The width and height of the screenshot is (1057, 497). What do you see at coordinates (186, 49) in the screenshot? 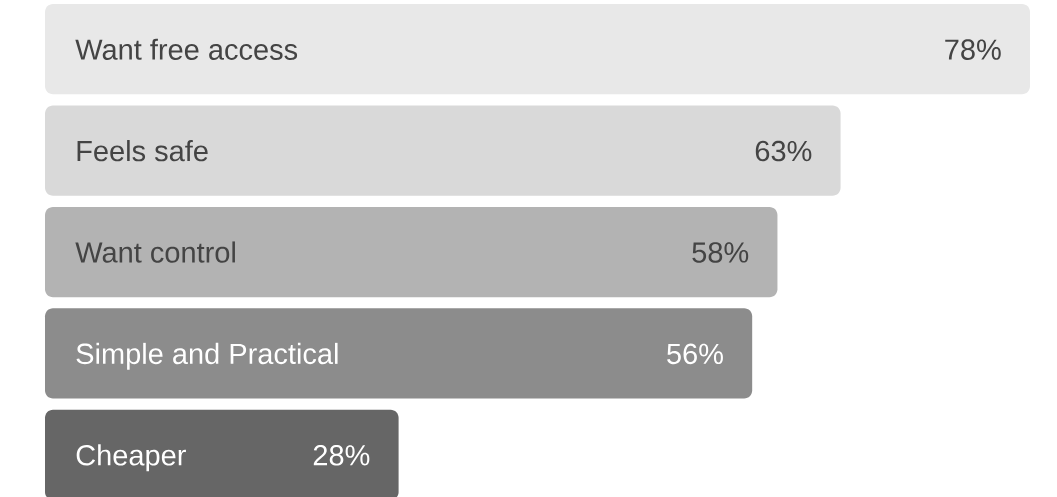
I see `y-tick-label: Want free access` at bounding box center [186, 49].